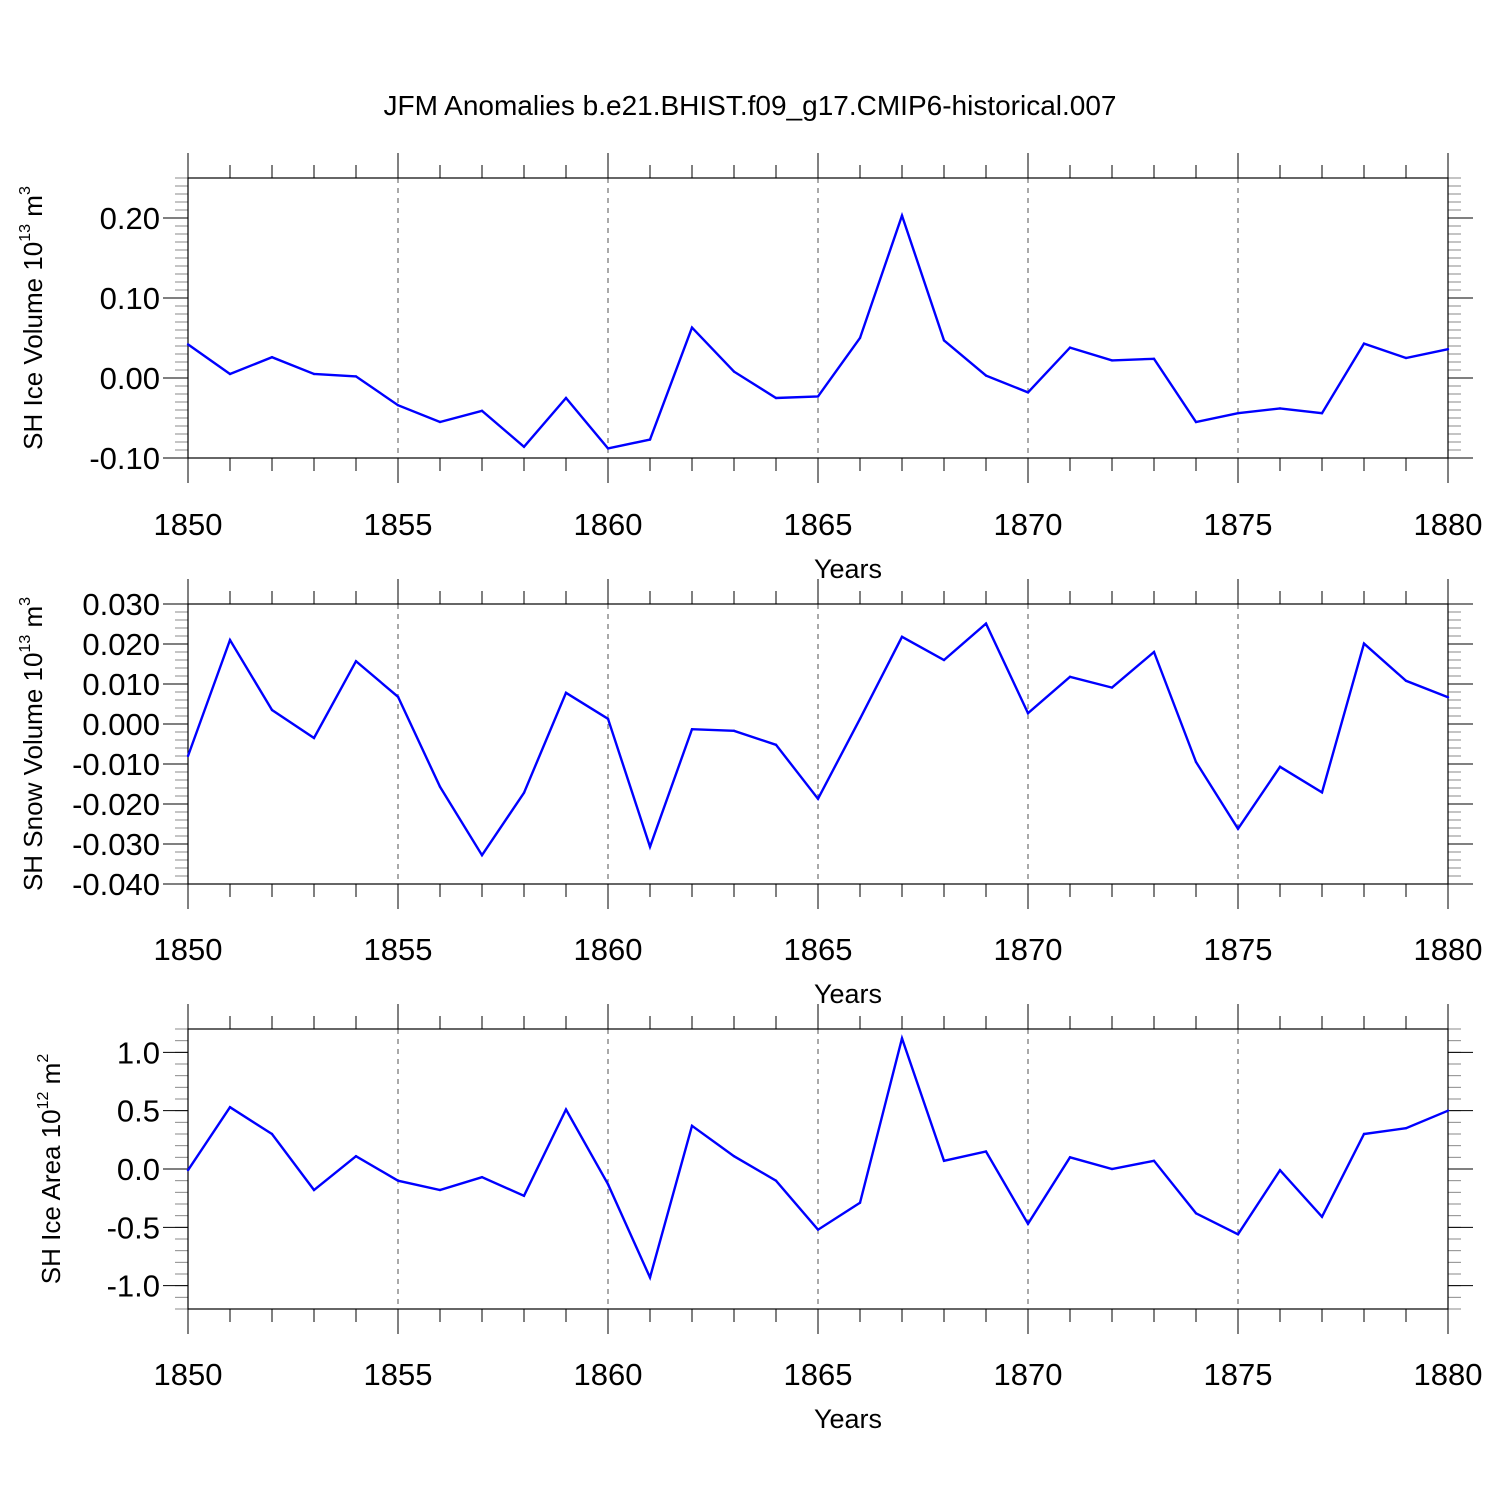 Image resolution: width=1500 pixels, height=1500 pixels. I want to click on x-tick-label: 1865, so click(818, 524).